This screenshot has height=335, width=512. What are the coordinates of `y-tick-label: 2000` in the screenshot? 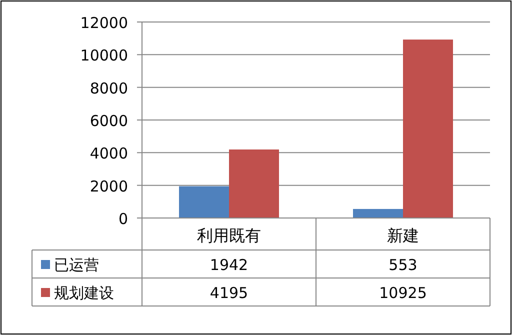 It's located at (109, 186).